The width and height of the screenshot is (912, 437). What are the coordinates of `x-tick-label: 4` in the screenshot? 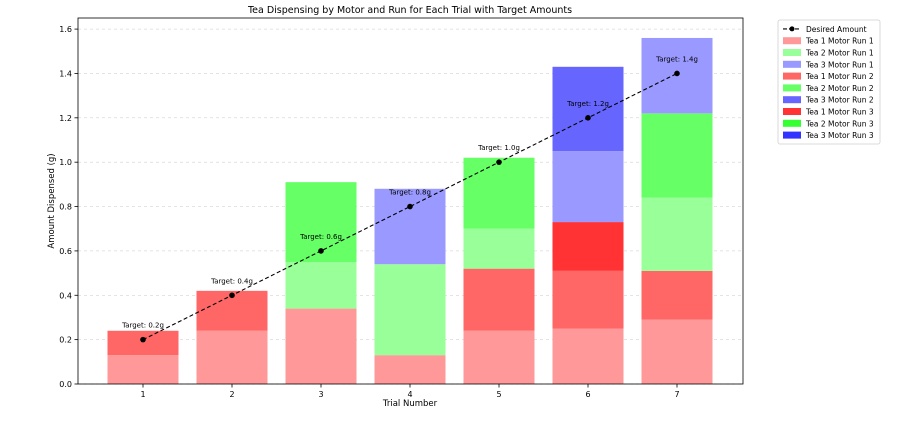 It's located at (409, 394).